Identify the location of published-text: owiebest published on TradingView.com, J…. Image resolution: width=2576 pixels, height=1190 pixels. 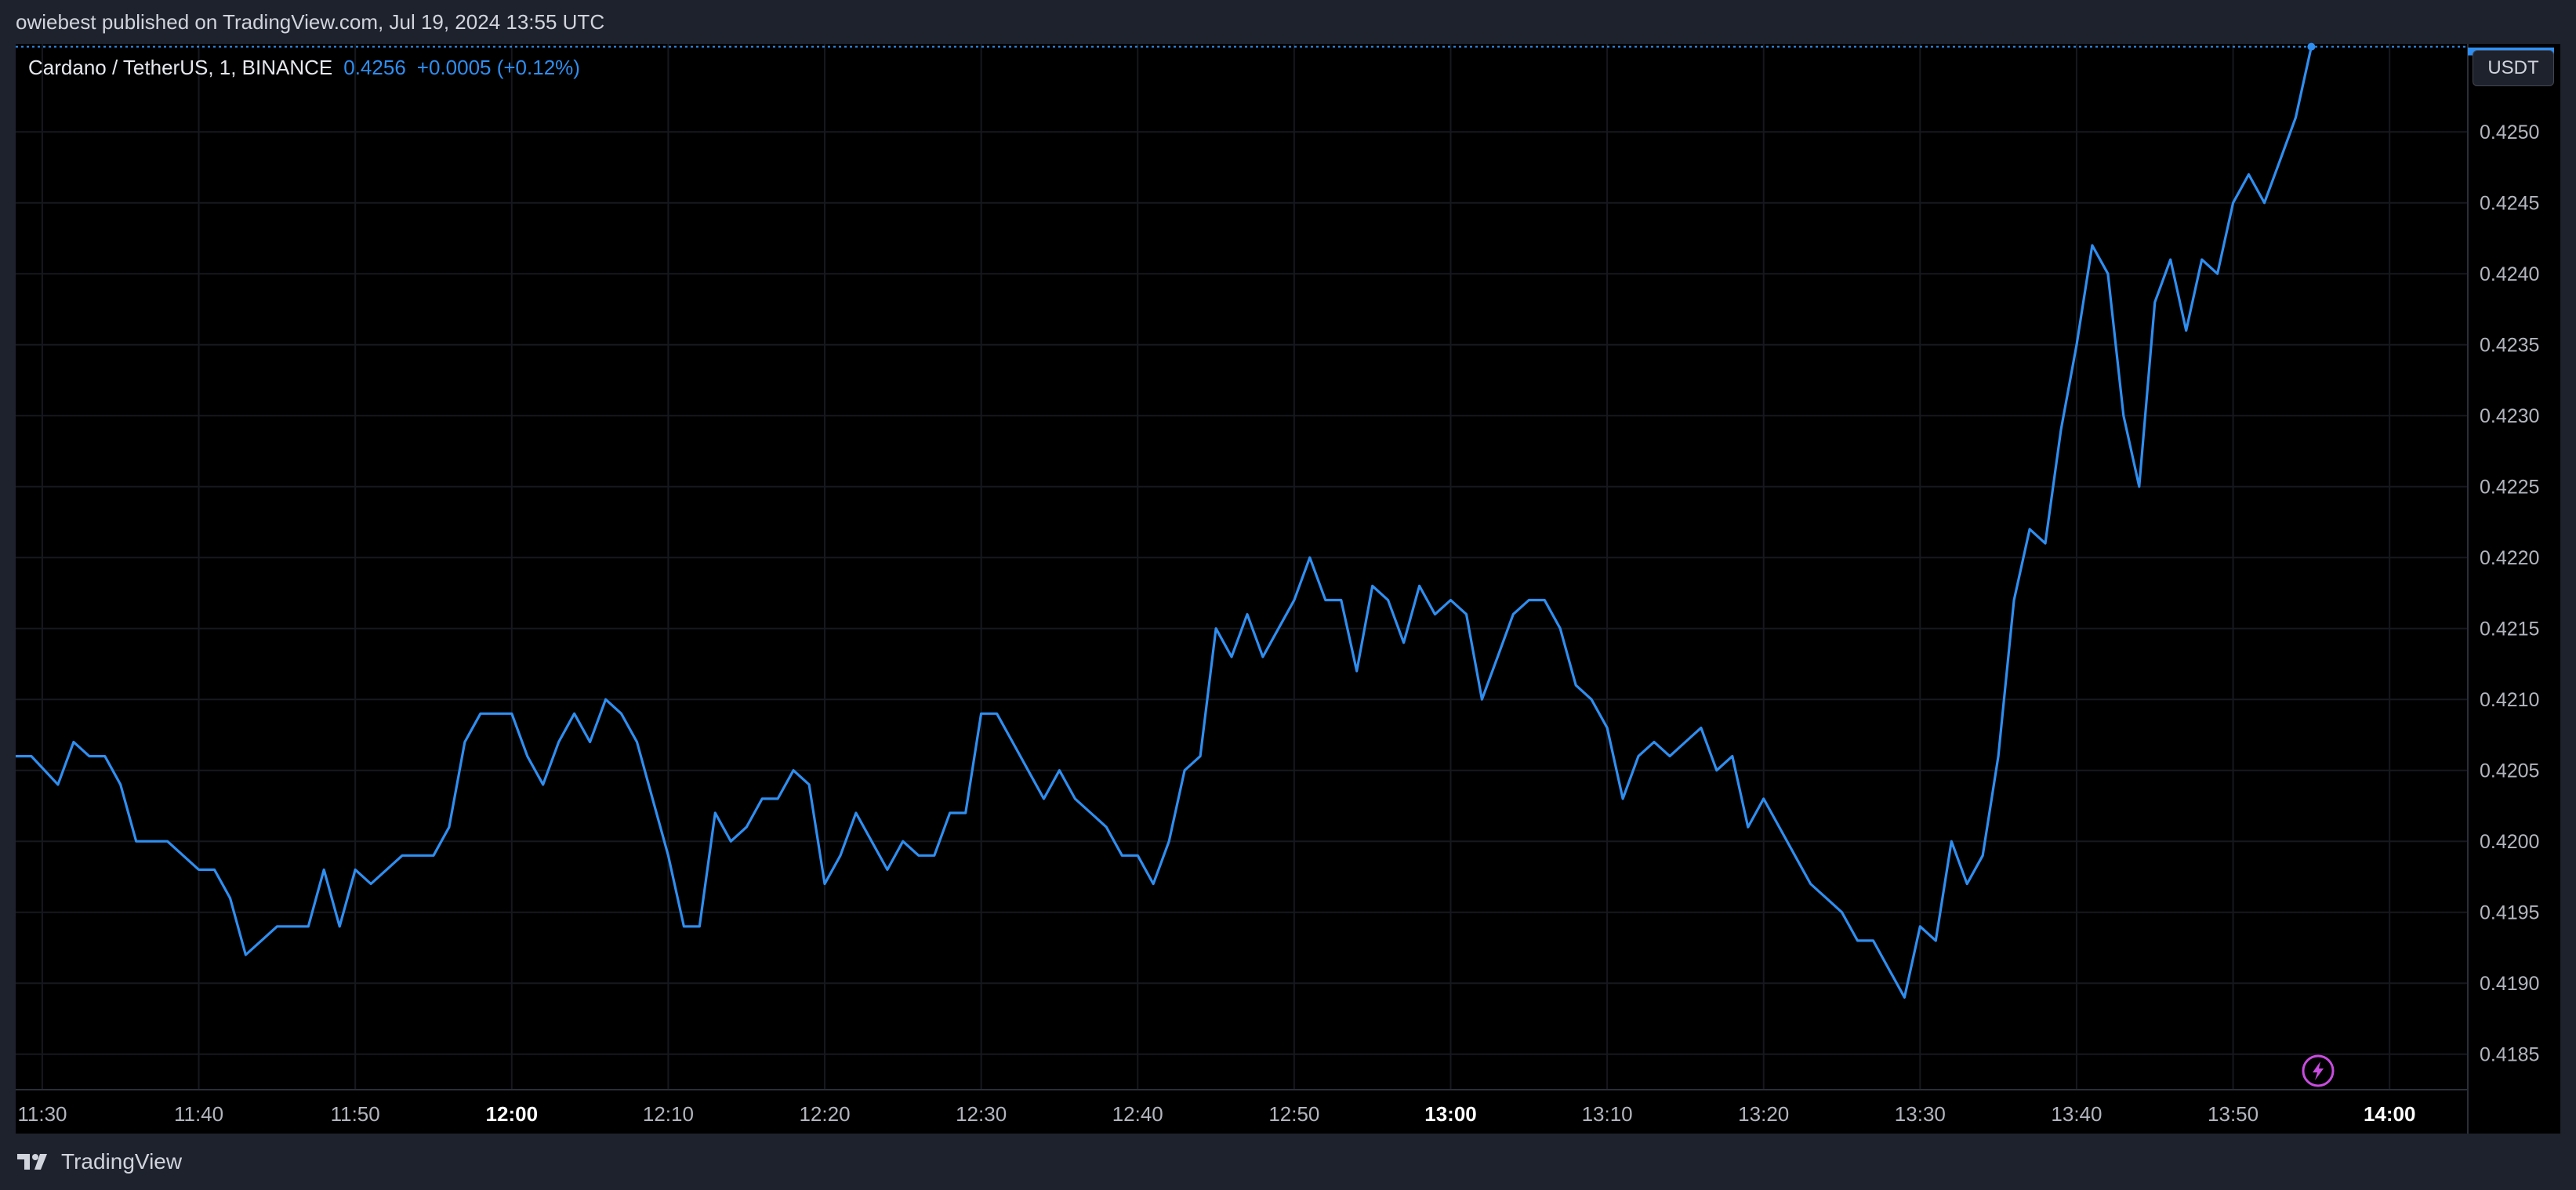
(311, 21).